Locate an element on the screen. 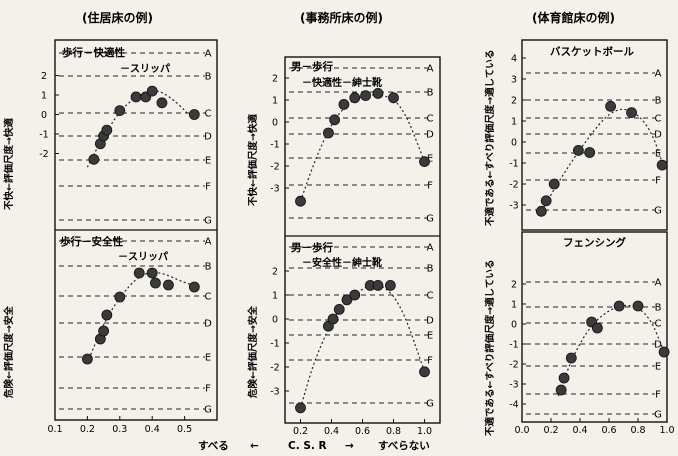  x-tick-label: 0.8 is located at coordinates (393, 431).